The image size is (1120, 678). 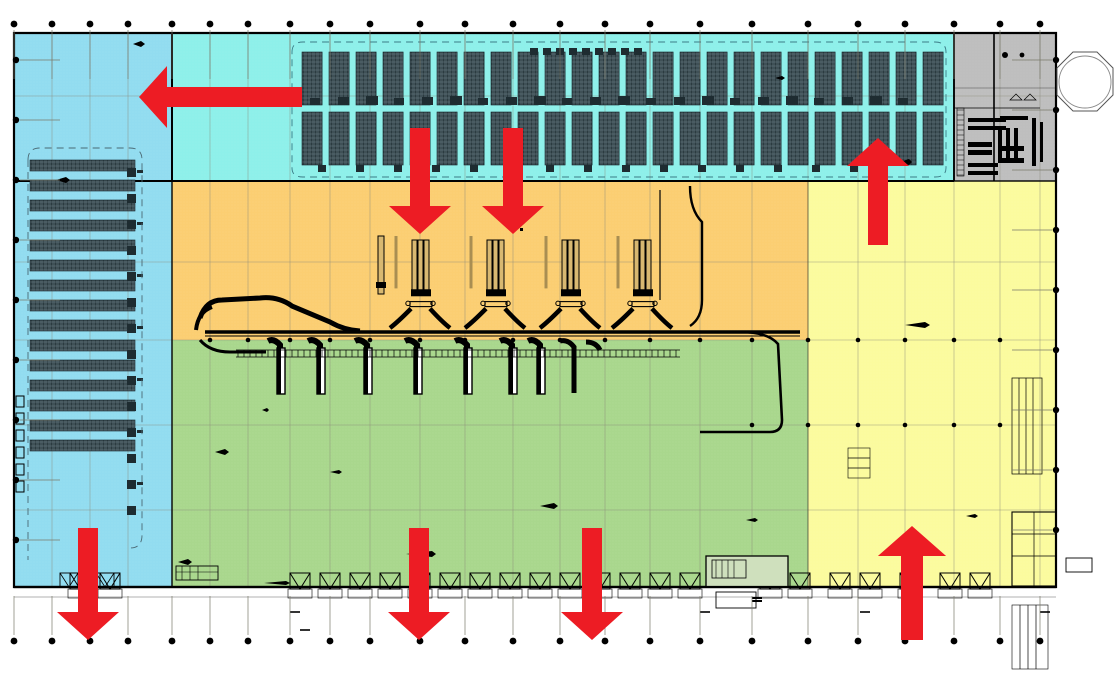 I want to click on west-pallet-stack-markers, so click(x=79, y=341).